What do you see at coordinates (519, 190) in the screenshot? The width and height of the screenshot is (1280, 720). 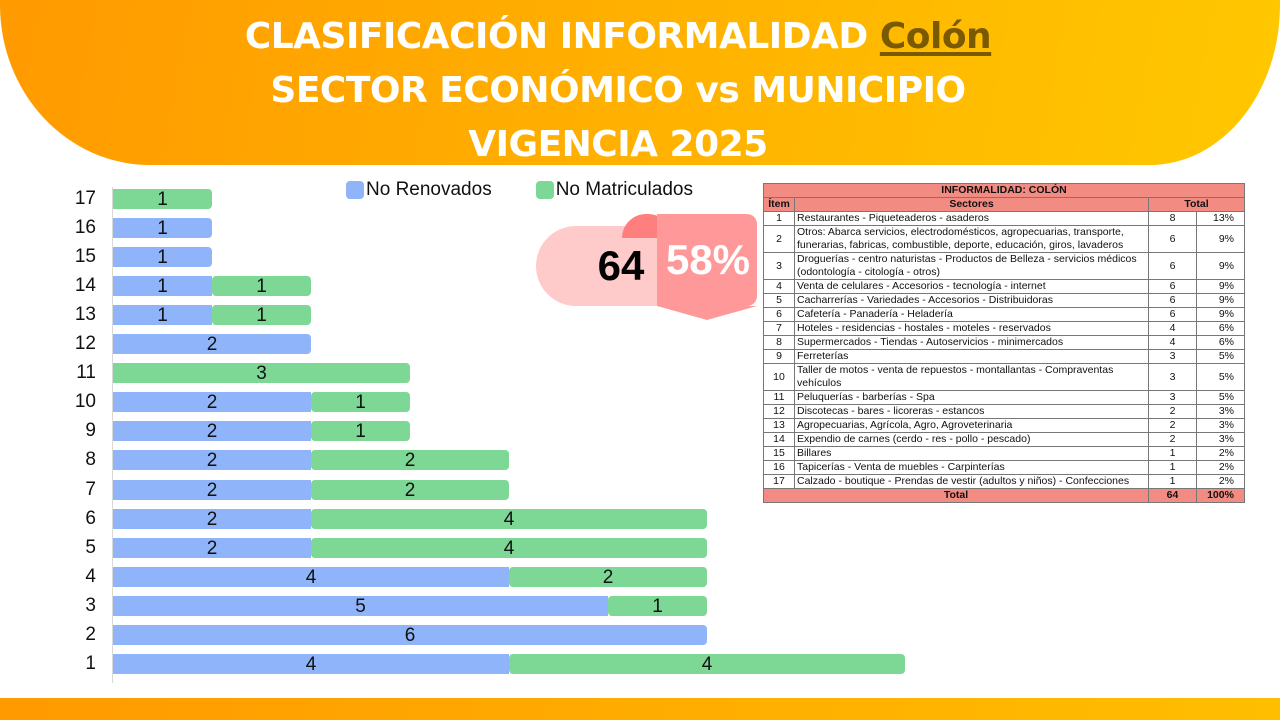 I see `chart-legend: No Renovados No Matriculados` at bounding box center [519, 190].